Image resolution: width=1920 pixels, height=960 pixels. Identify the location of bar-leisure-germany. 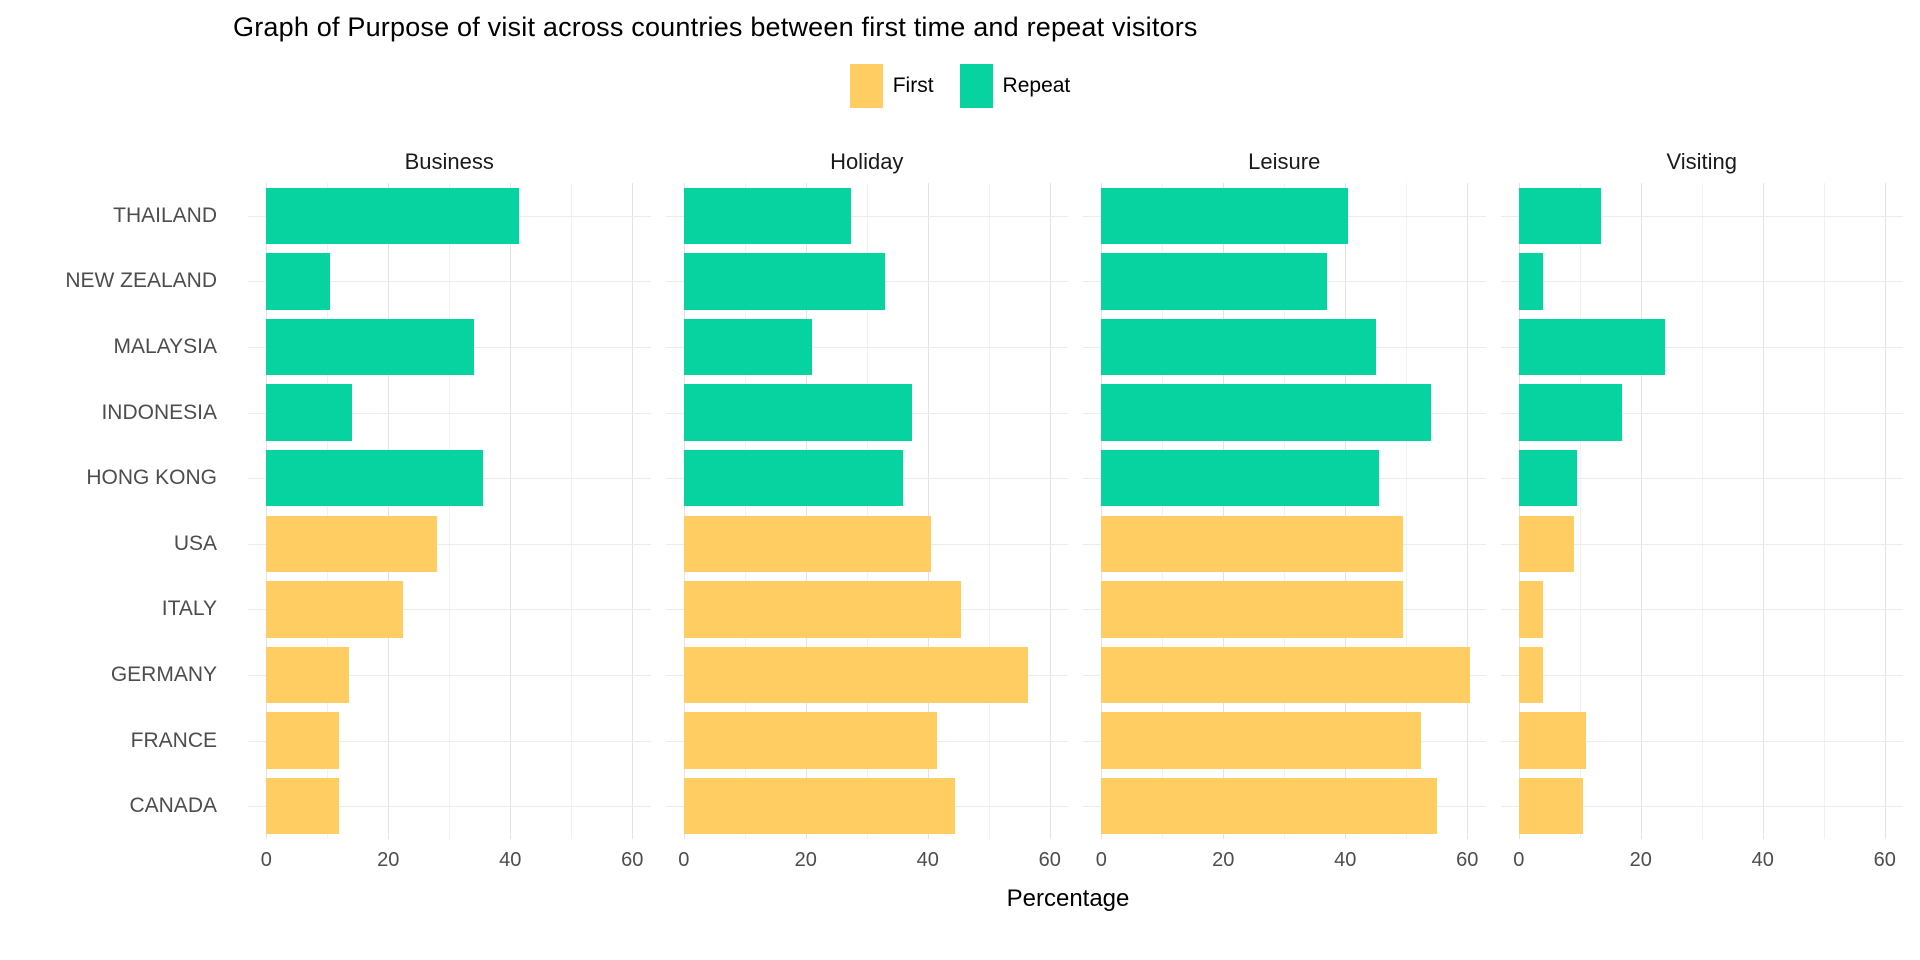
(1286, 675).